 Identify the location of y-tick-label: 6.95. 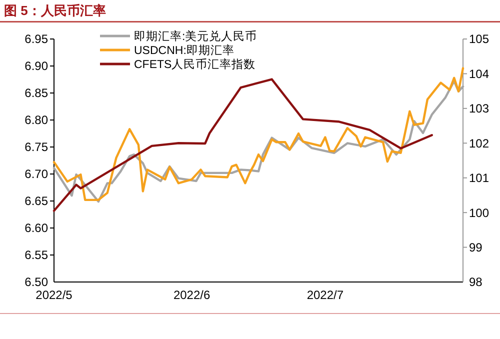
(36, 39).